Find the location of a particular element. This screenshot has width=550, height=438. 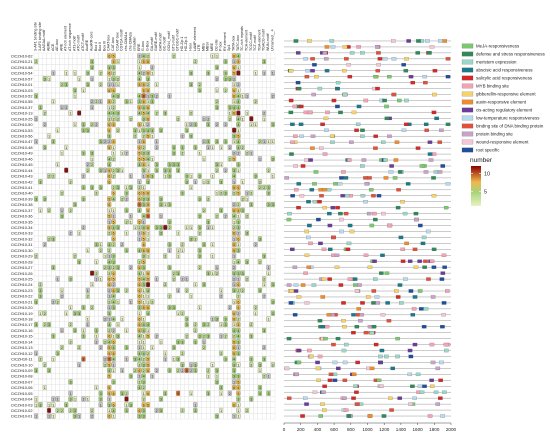

count-label: 5 is located at coordinates (144, 308).